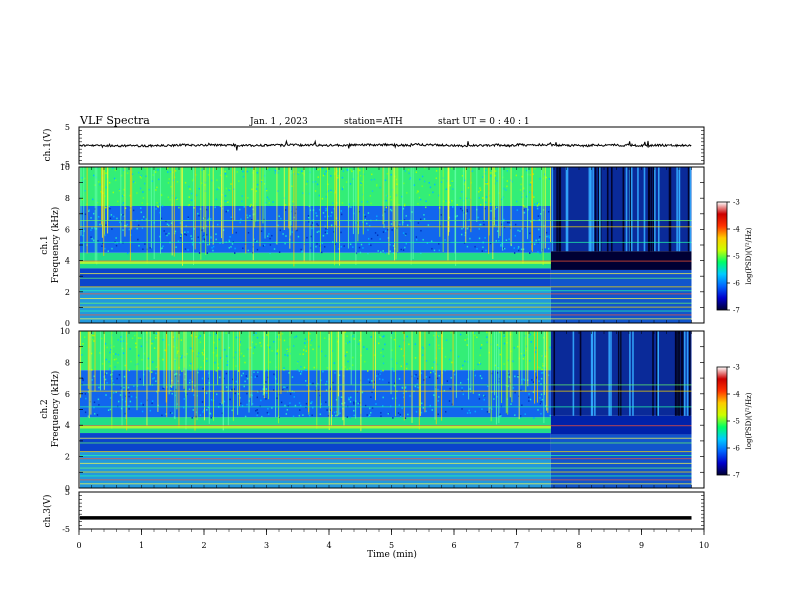 This screenshot has height=612, width=792. Describe the element at coordinates (578, 545) in the screenshot. I see `x-tick-label: 8` at that location.